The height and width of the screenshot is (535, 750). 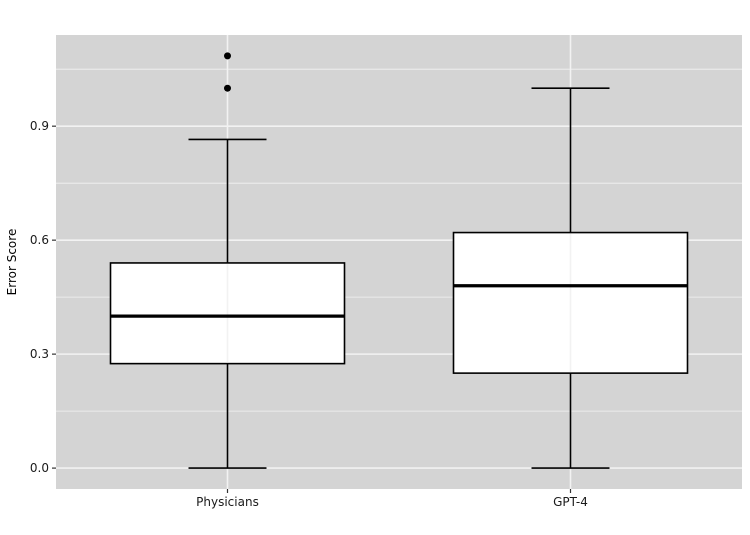 What do you see at coordinates (39, 354) in the screenshot?
I see `y-tick-label: 0.3` at bounding box center [39, 354].